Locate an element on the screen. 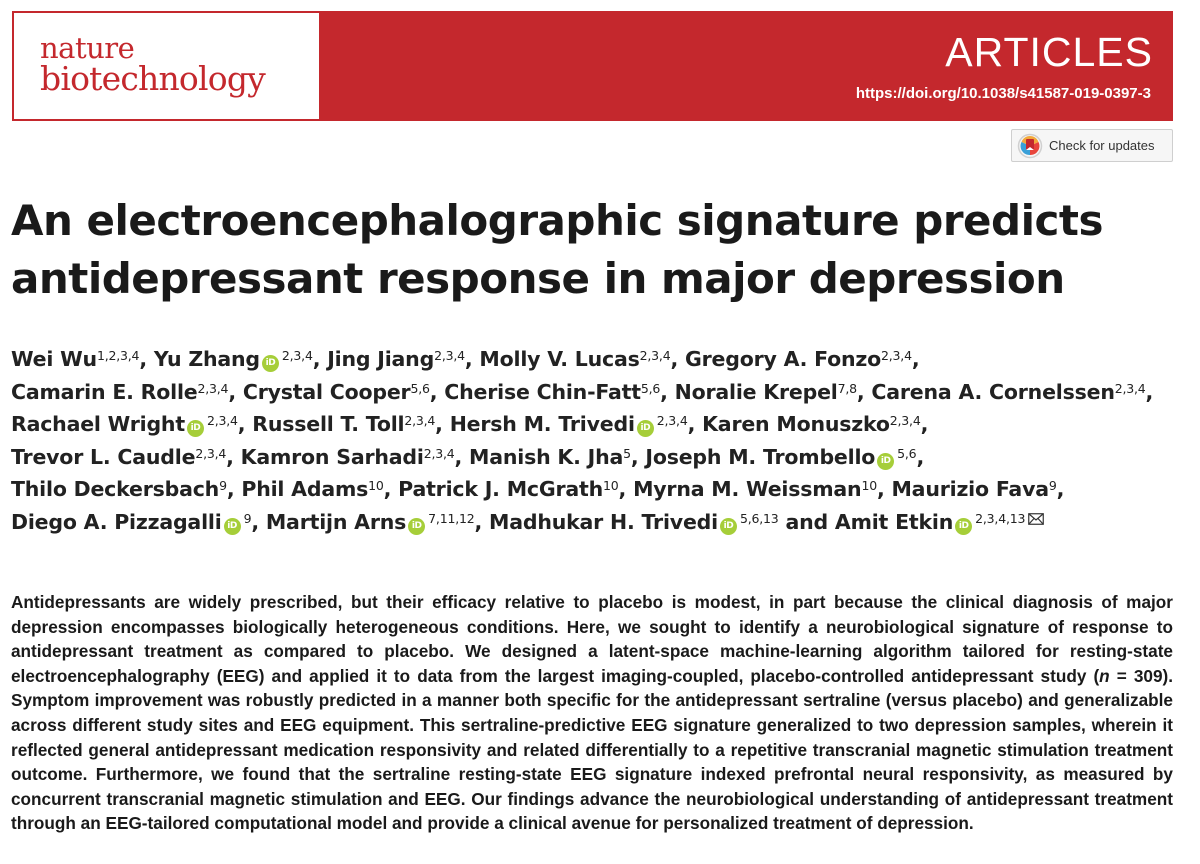  author-name: Joseph M. Trombello is located at coordinates (760, 456).